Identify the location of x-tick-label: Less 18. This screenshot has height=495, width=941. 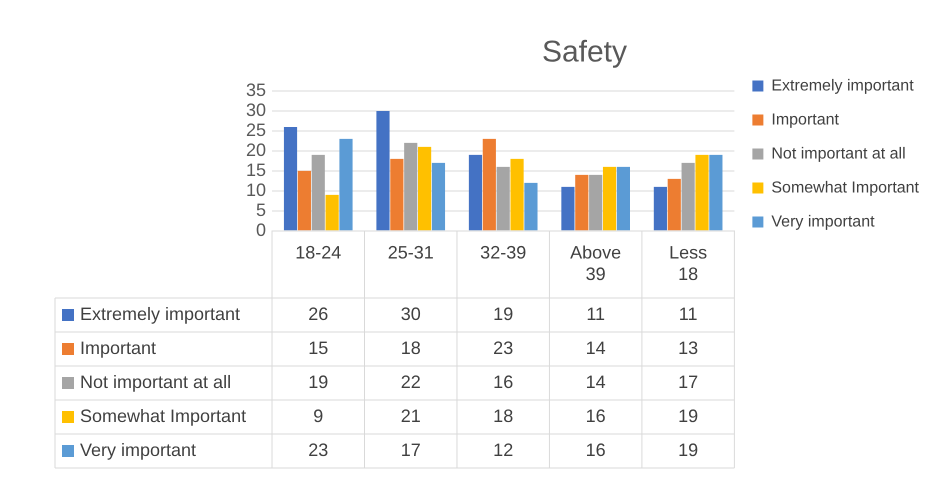
(688, 263).